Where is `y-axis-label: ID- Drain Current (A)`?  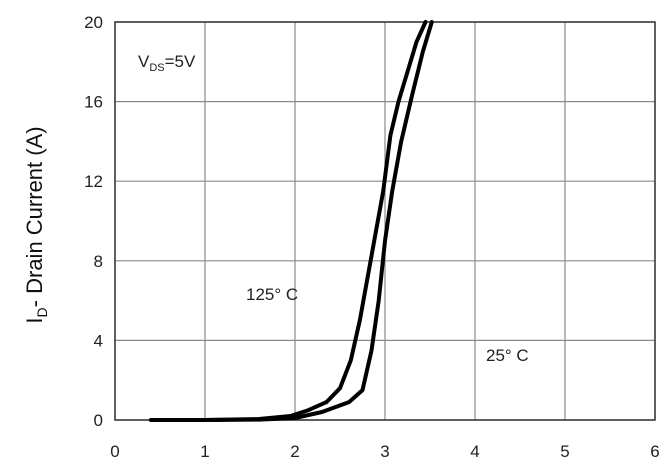 y-axis-label: ID- Drain Current (A) is located at coordinates (36, 224).